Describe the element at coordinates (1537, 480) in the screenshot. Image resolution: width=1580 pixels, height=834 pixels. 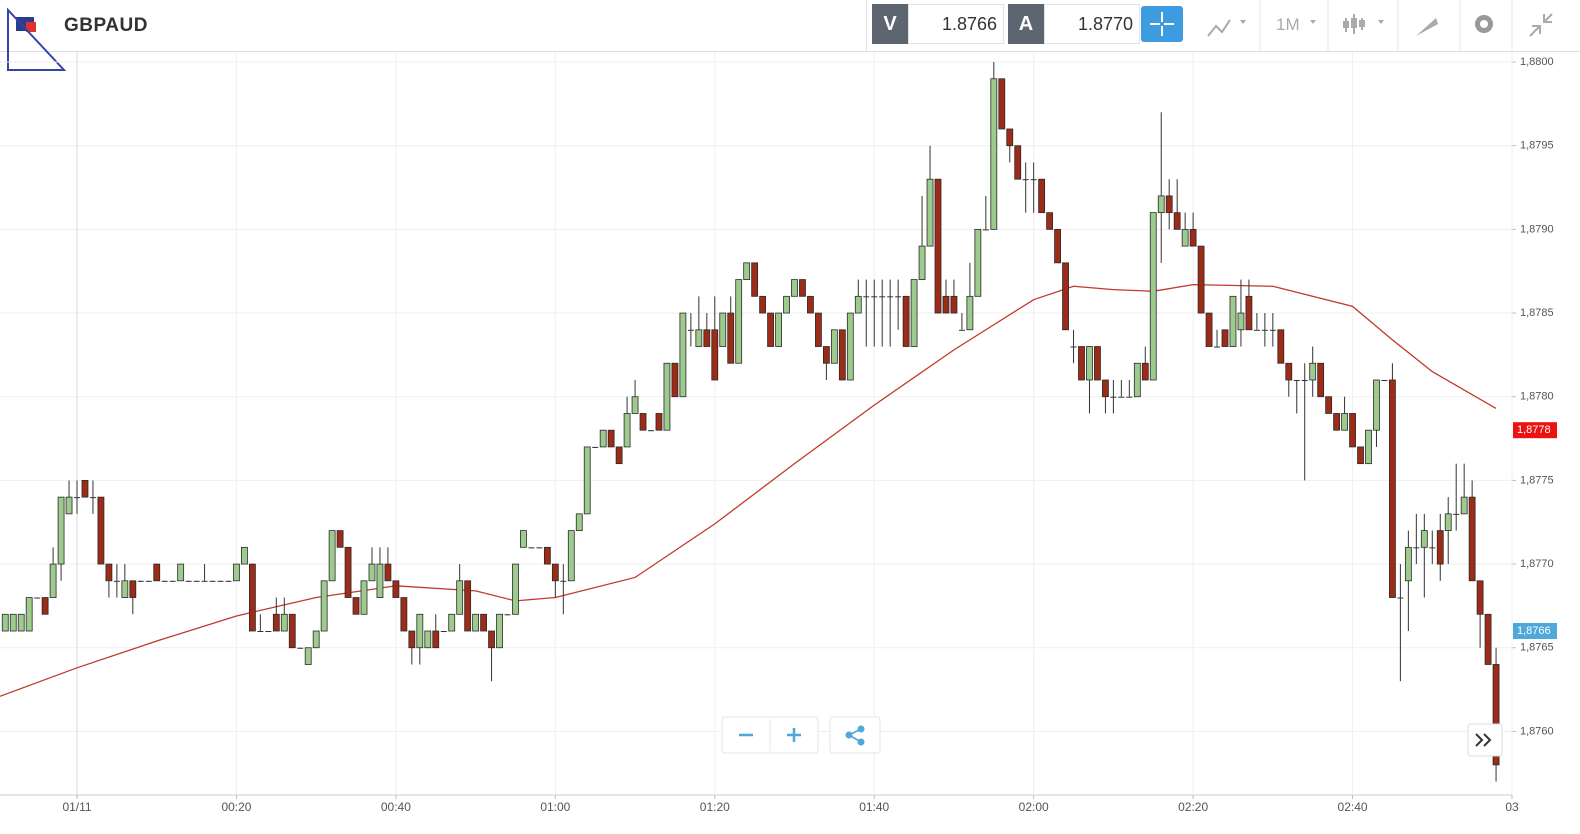
I see `y-tick-label: 1,8775` at that location.